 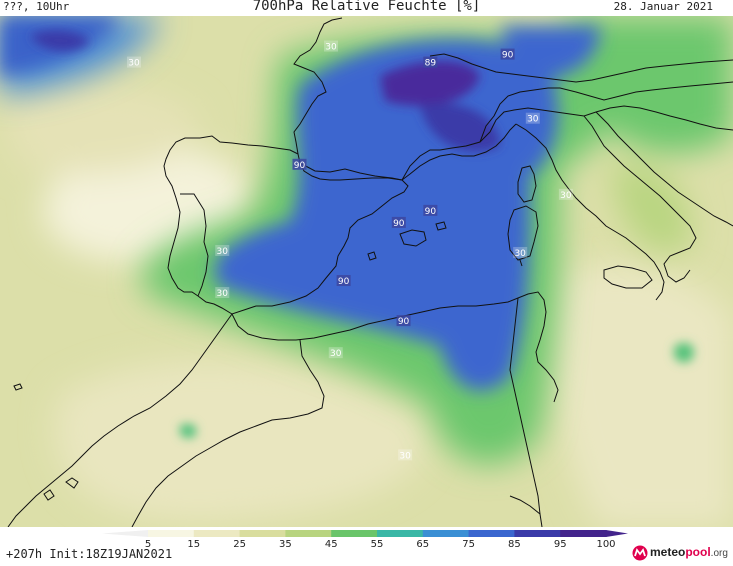 What do you see at coordinates (441, 226) in the screenshot?
I see `menorca` at bounding box center [441, 226].